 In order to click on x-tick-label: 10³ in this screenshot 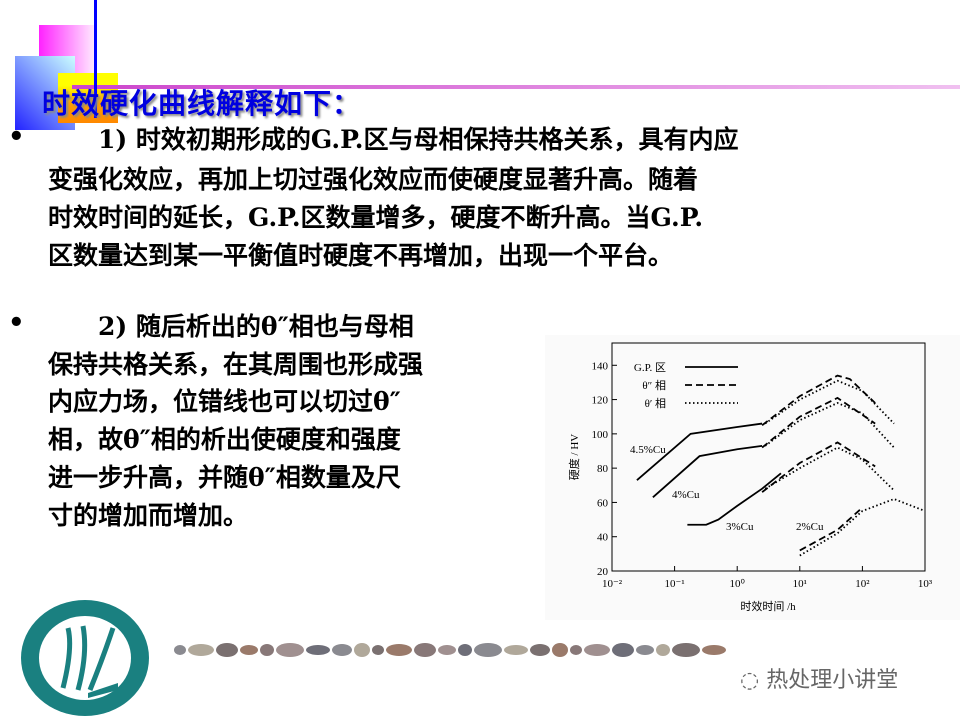, I will do `click(925, 584)`.